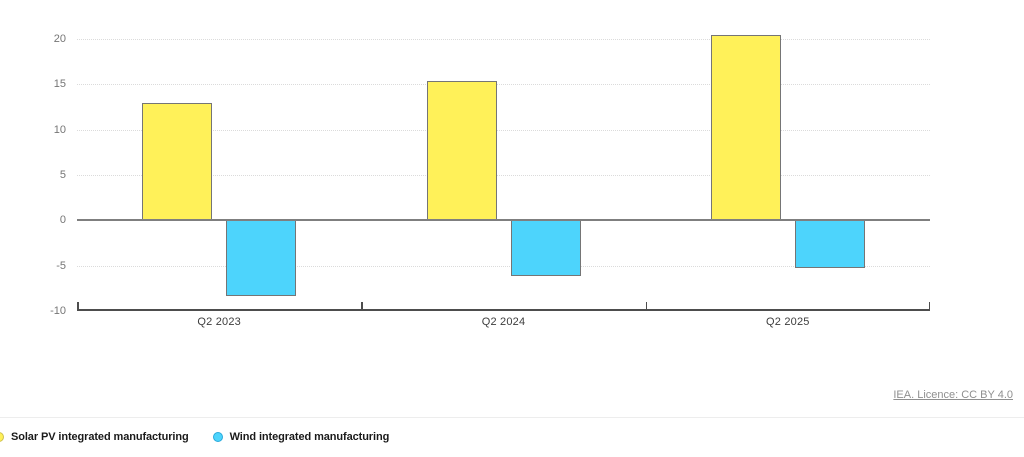  Describe the element at coordinates (745, 128) in the screenshot. I see `solar-pv-bar-q2-2025` at that location.